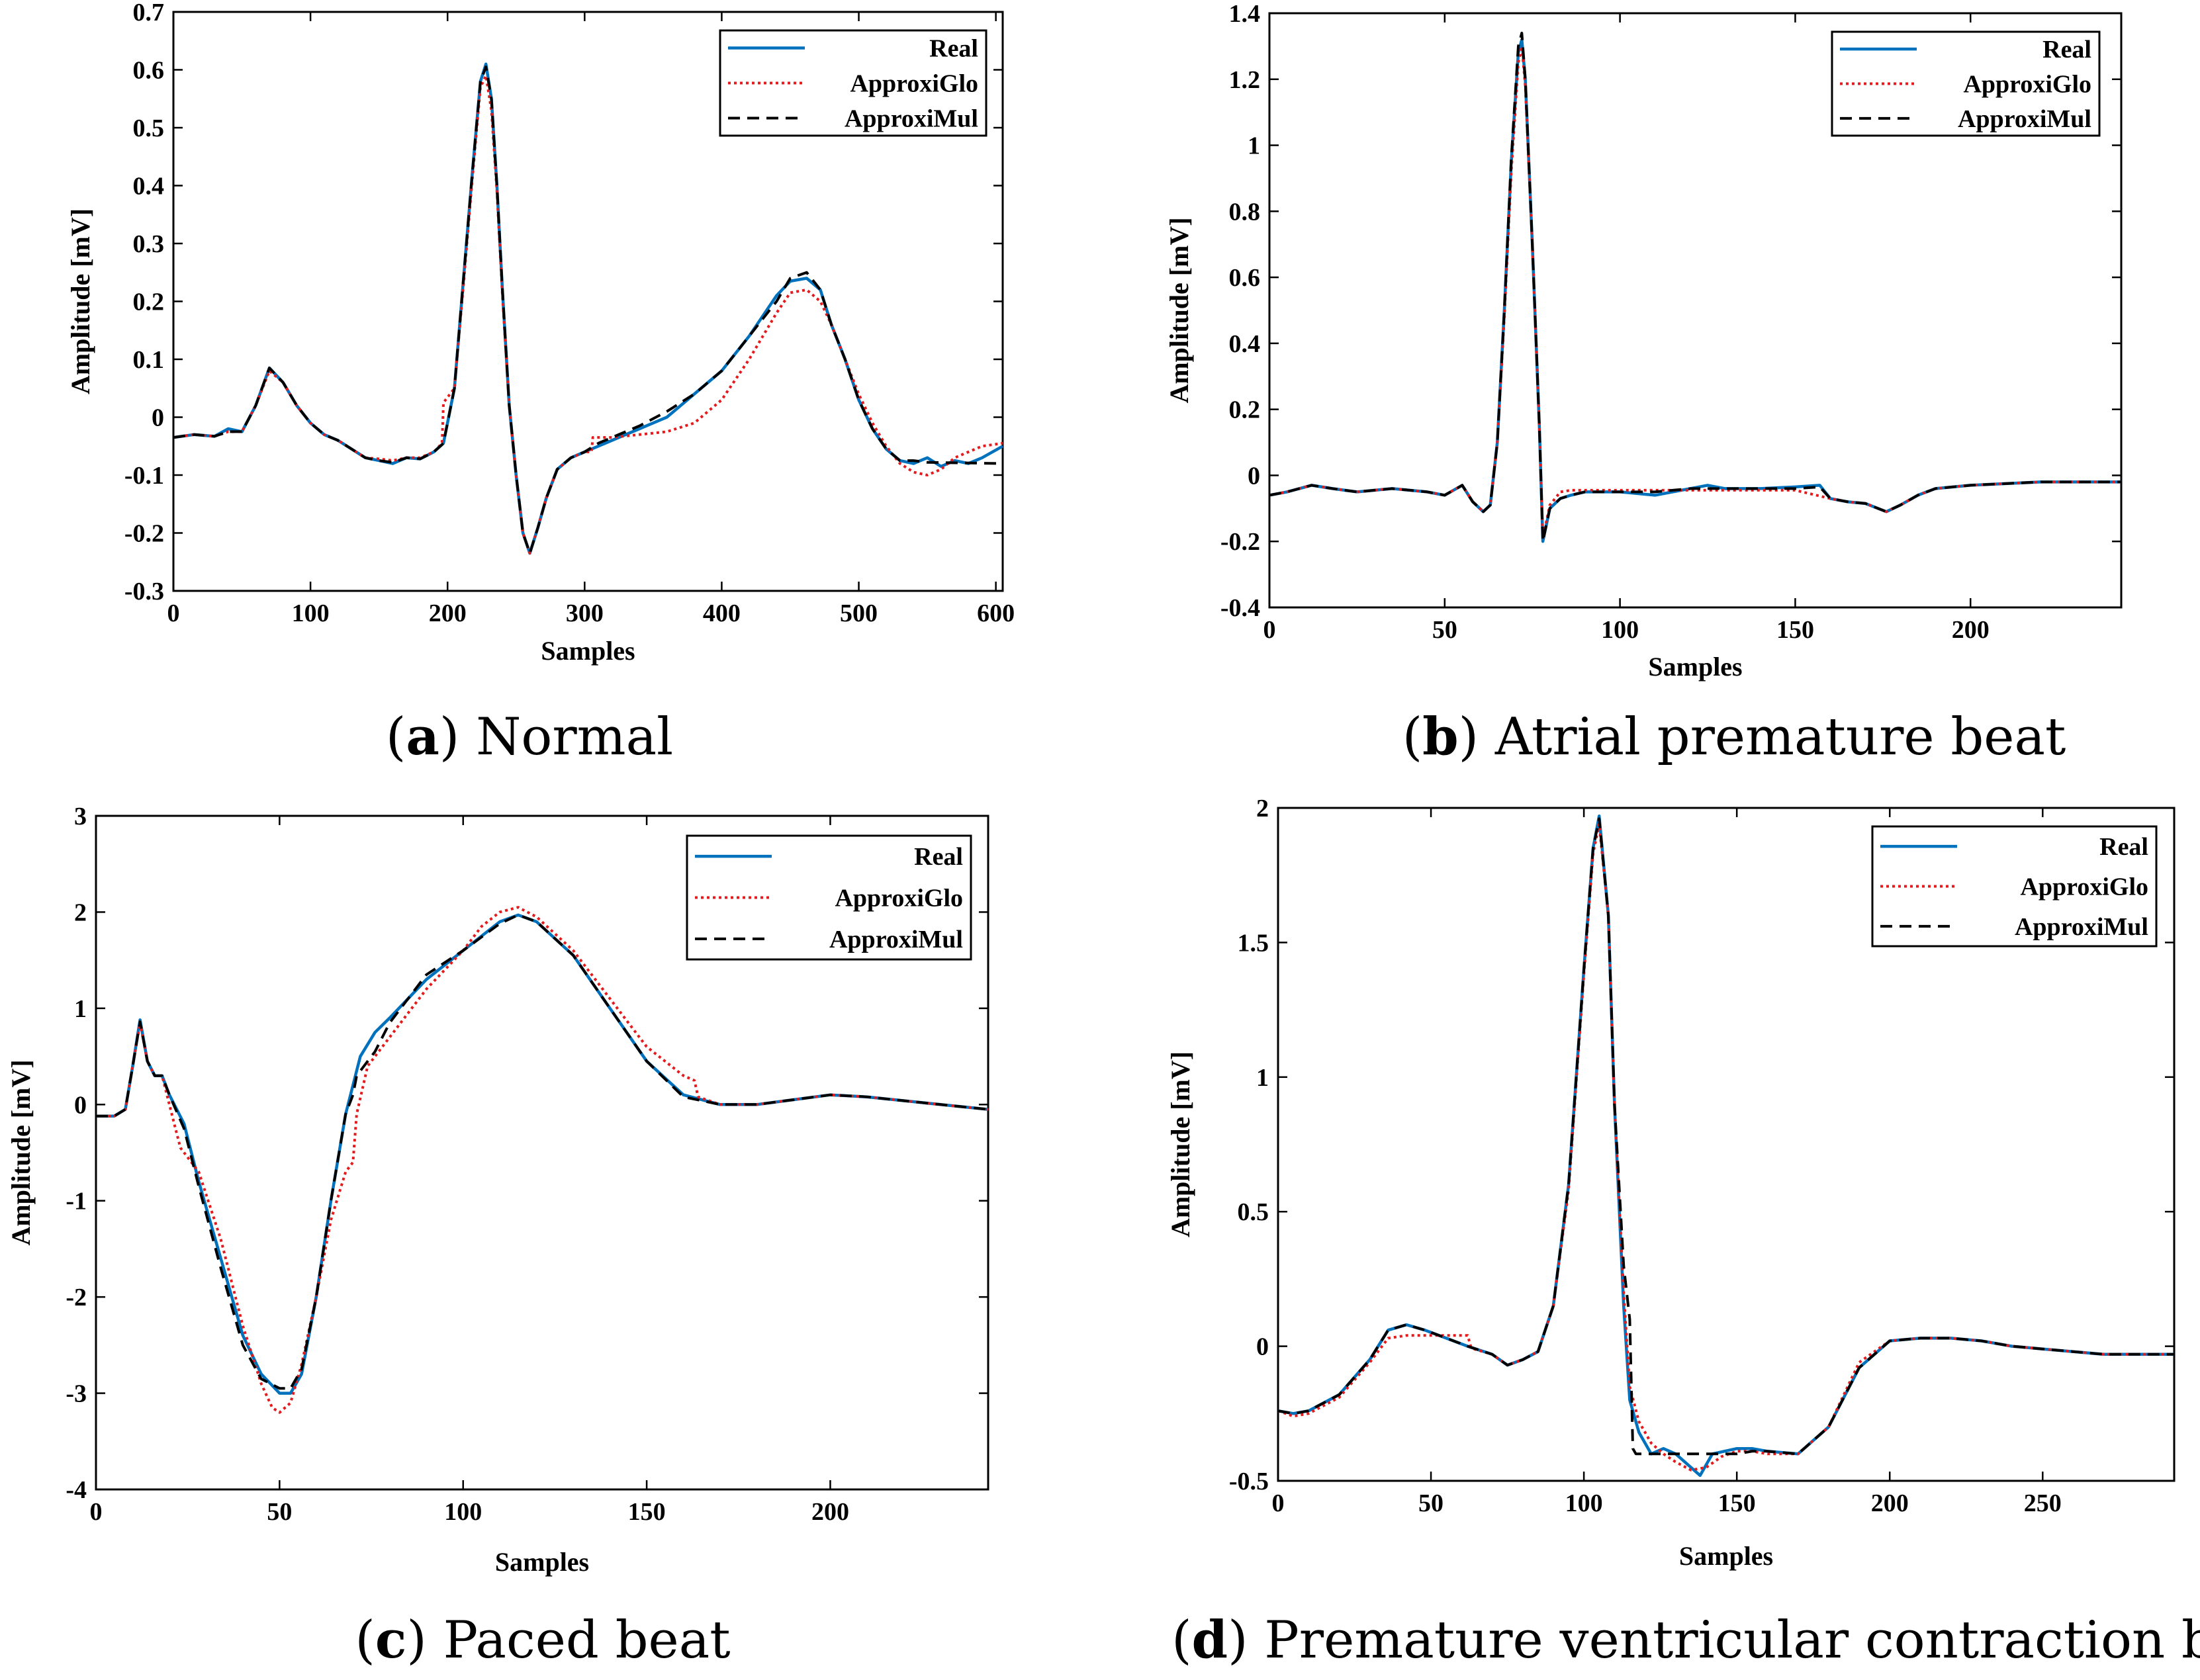 This screenshot has height=1680, width=2200. What do you see at coordinates (1780, 737) in the screenshot?
I see `caption-text: Atrial premature beat` at bounding box center [1780, 737].